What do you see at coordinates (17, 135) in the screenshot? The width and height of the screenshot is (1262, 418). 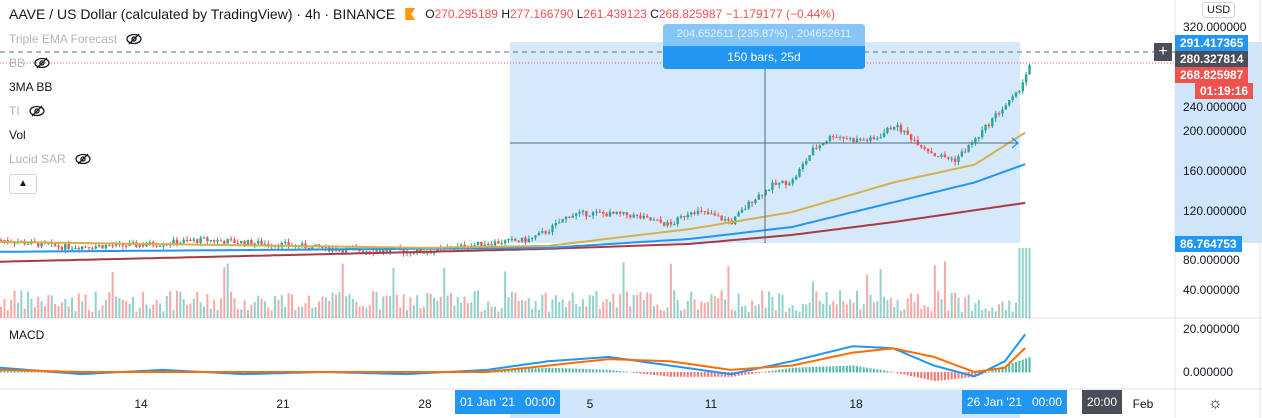 I see `indicator-legend-item: Vol` at bounding box center [17, 135].